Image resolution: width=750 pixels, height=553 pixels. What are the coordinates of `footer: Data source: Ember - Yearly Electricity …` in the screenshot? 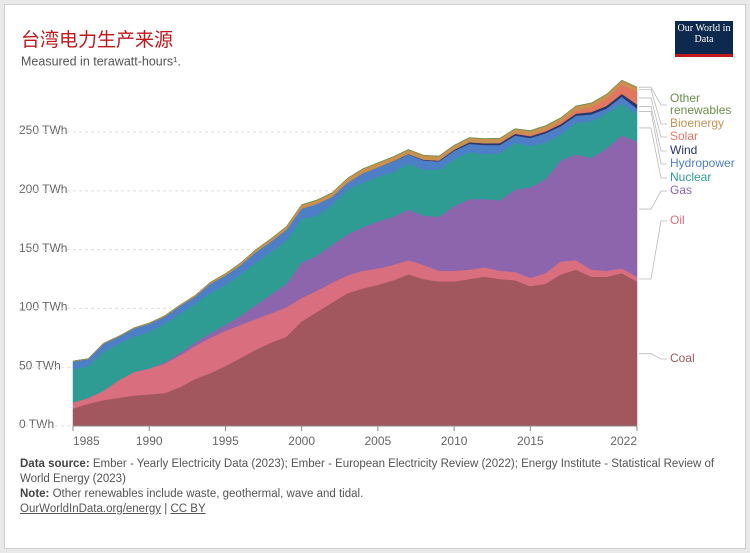 It's located at (370, 487).